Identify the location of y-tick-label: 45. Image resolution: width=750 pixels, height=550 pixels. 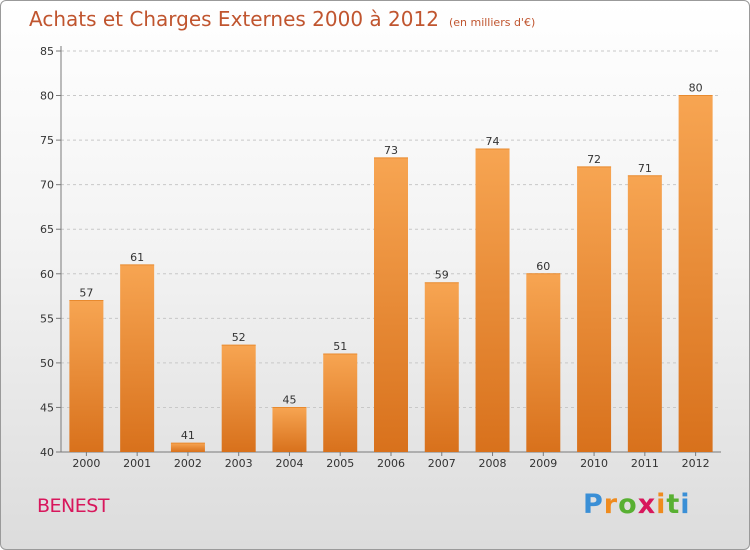
(47, 407).